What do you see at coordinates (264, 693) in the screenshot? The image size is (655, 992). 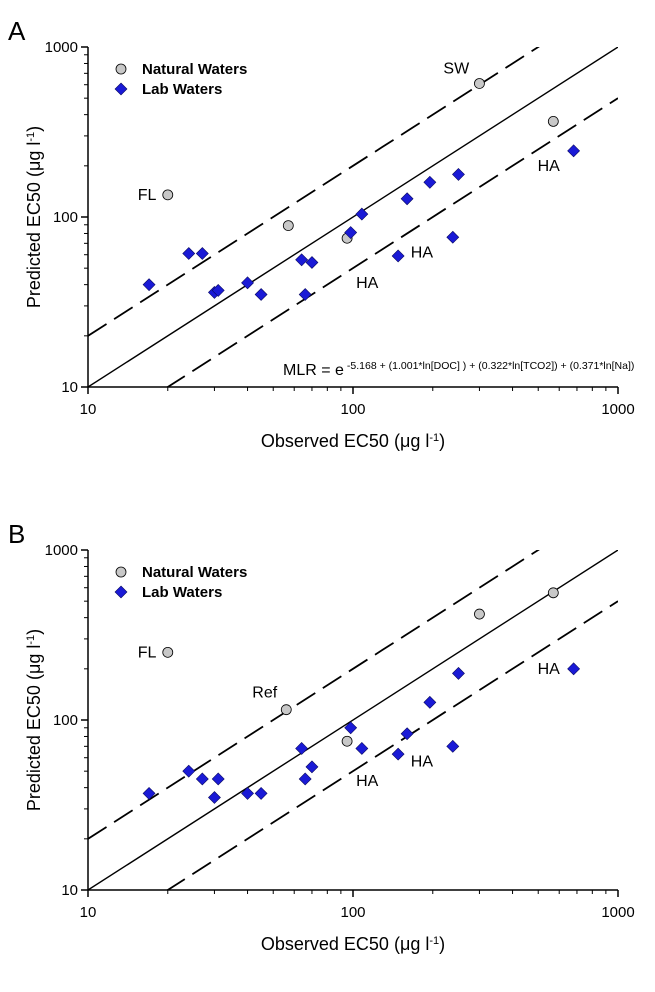 I see `point-annotation: Ref` at bounding box center [264, 693].